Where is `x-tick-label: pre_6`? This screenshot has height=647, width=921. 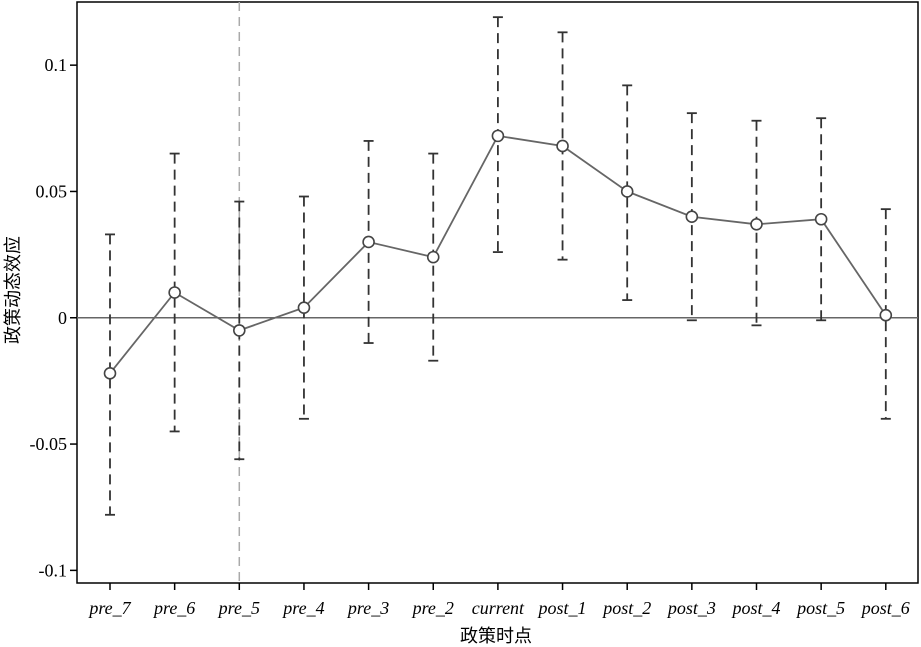
x-tick-label: pre_6 is located at coordinates (173, 608).